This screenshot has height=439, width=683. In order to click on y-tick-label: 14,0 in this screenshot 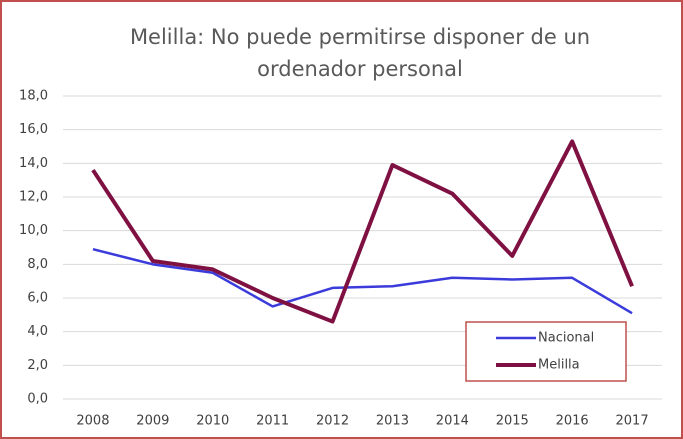, I will do `click(33, 163)`.